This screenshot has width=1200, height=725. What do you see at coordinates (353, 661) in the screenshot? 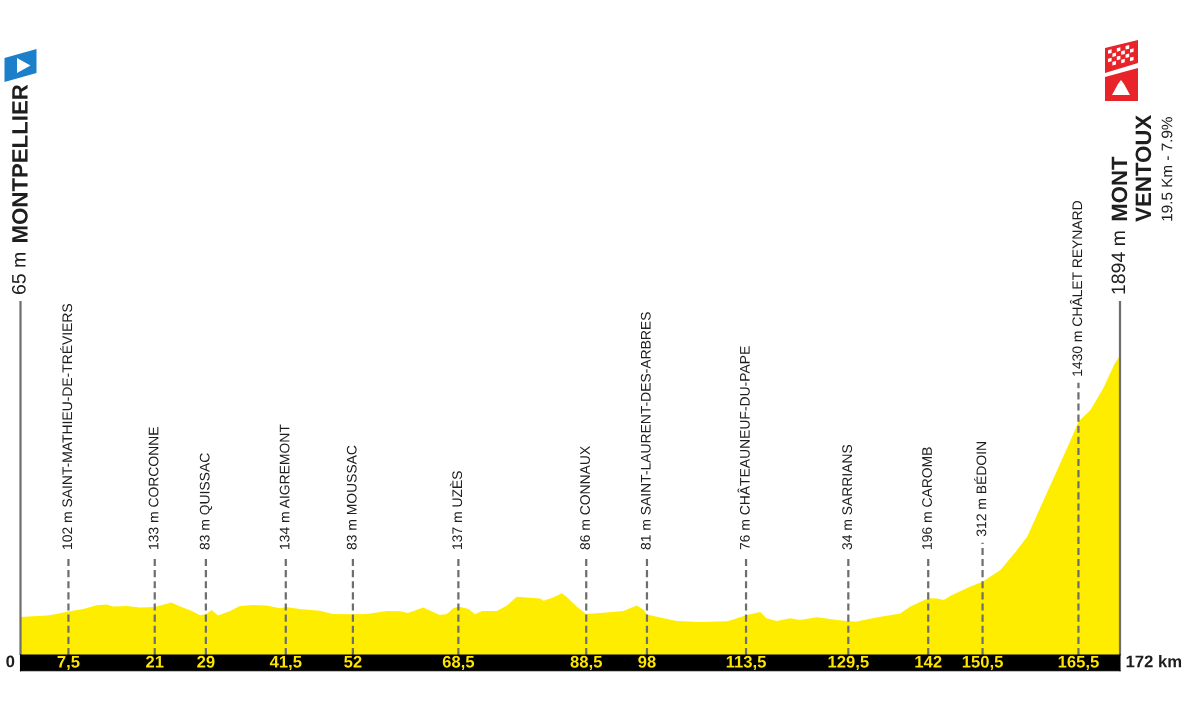
I see `x-tick-label: 52` at bounding box center [353, 661].